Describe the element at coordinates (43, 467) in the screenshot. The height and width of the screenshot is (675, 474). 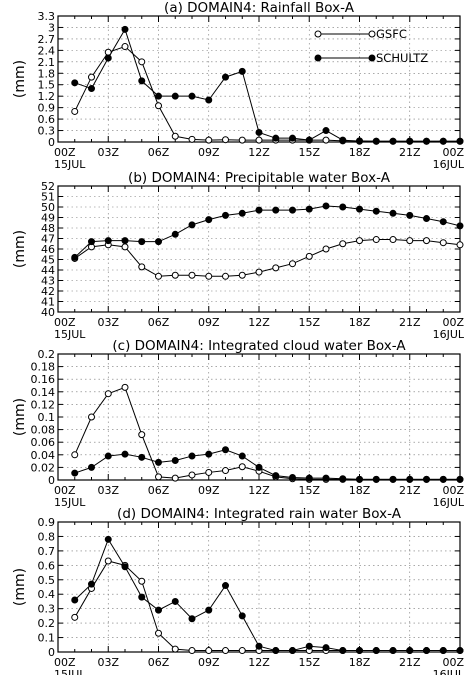
I see `y-tick-label: 0.02` at that location.